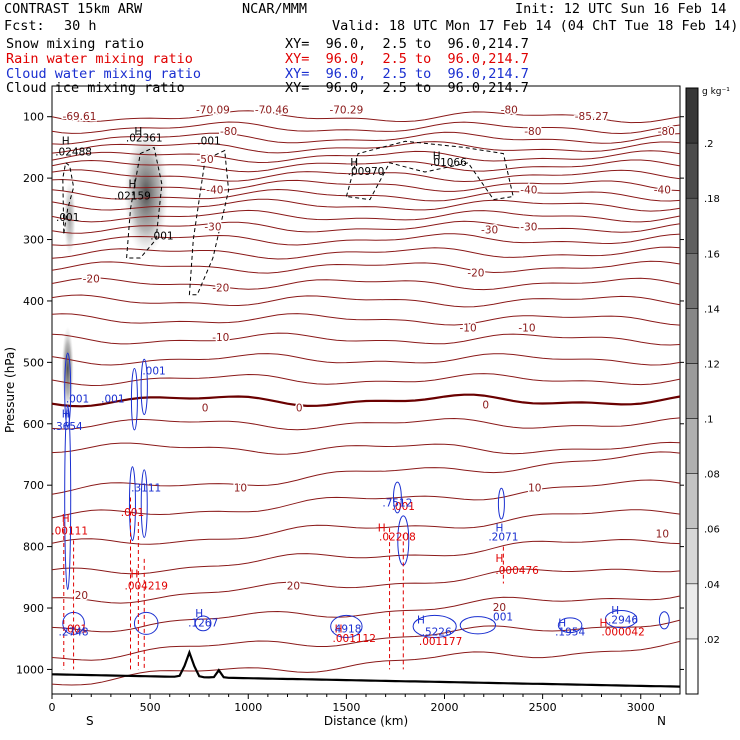  What do you see at coordinates (10, 390) in the screenshot?
I see `y-axis-label: Pressure (hPa)` at bounding box center [10, 390].